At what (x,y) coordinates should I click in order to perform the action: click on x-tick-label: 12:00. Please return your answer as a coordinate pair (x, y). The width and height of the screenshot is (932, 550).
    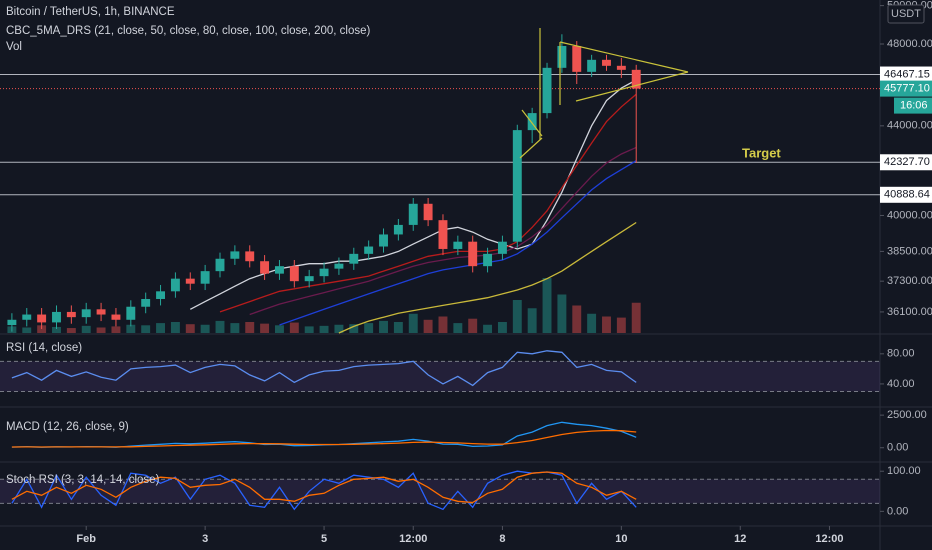
    Looking at the image, I should click on (829, 539).